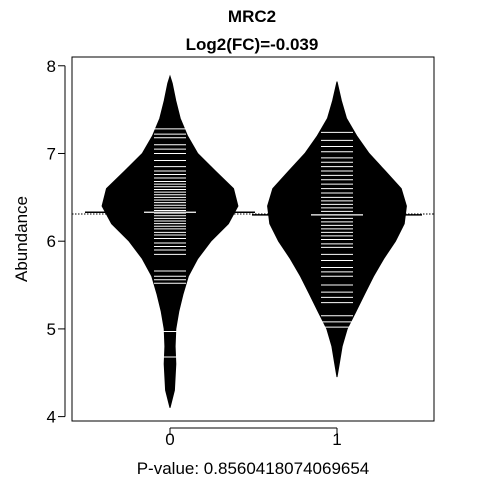 This screenshot has width=480, height=480. What do you see at coordinates (169, 439) in the screenshot?
I see `x-tick-label-0: 0` at bounding box center [169, 439].